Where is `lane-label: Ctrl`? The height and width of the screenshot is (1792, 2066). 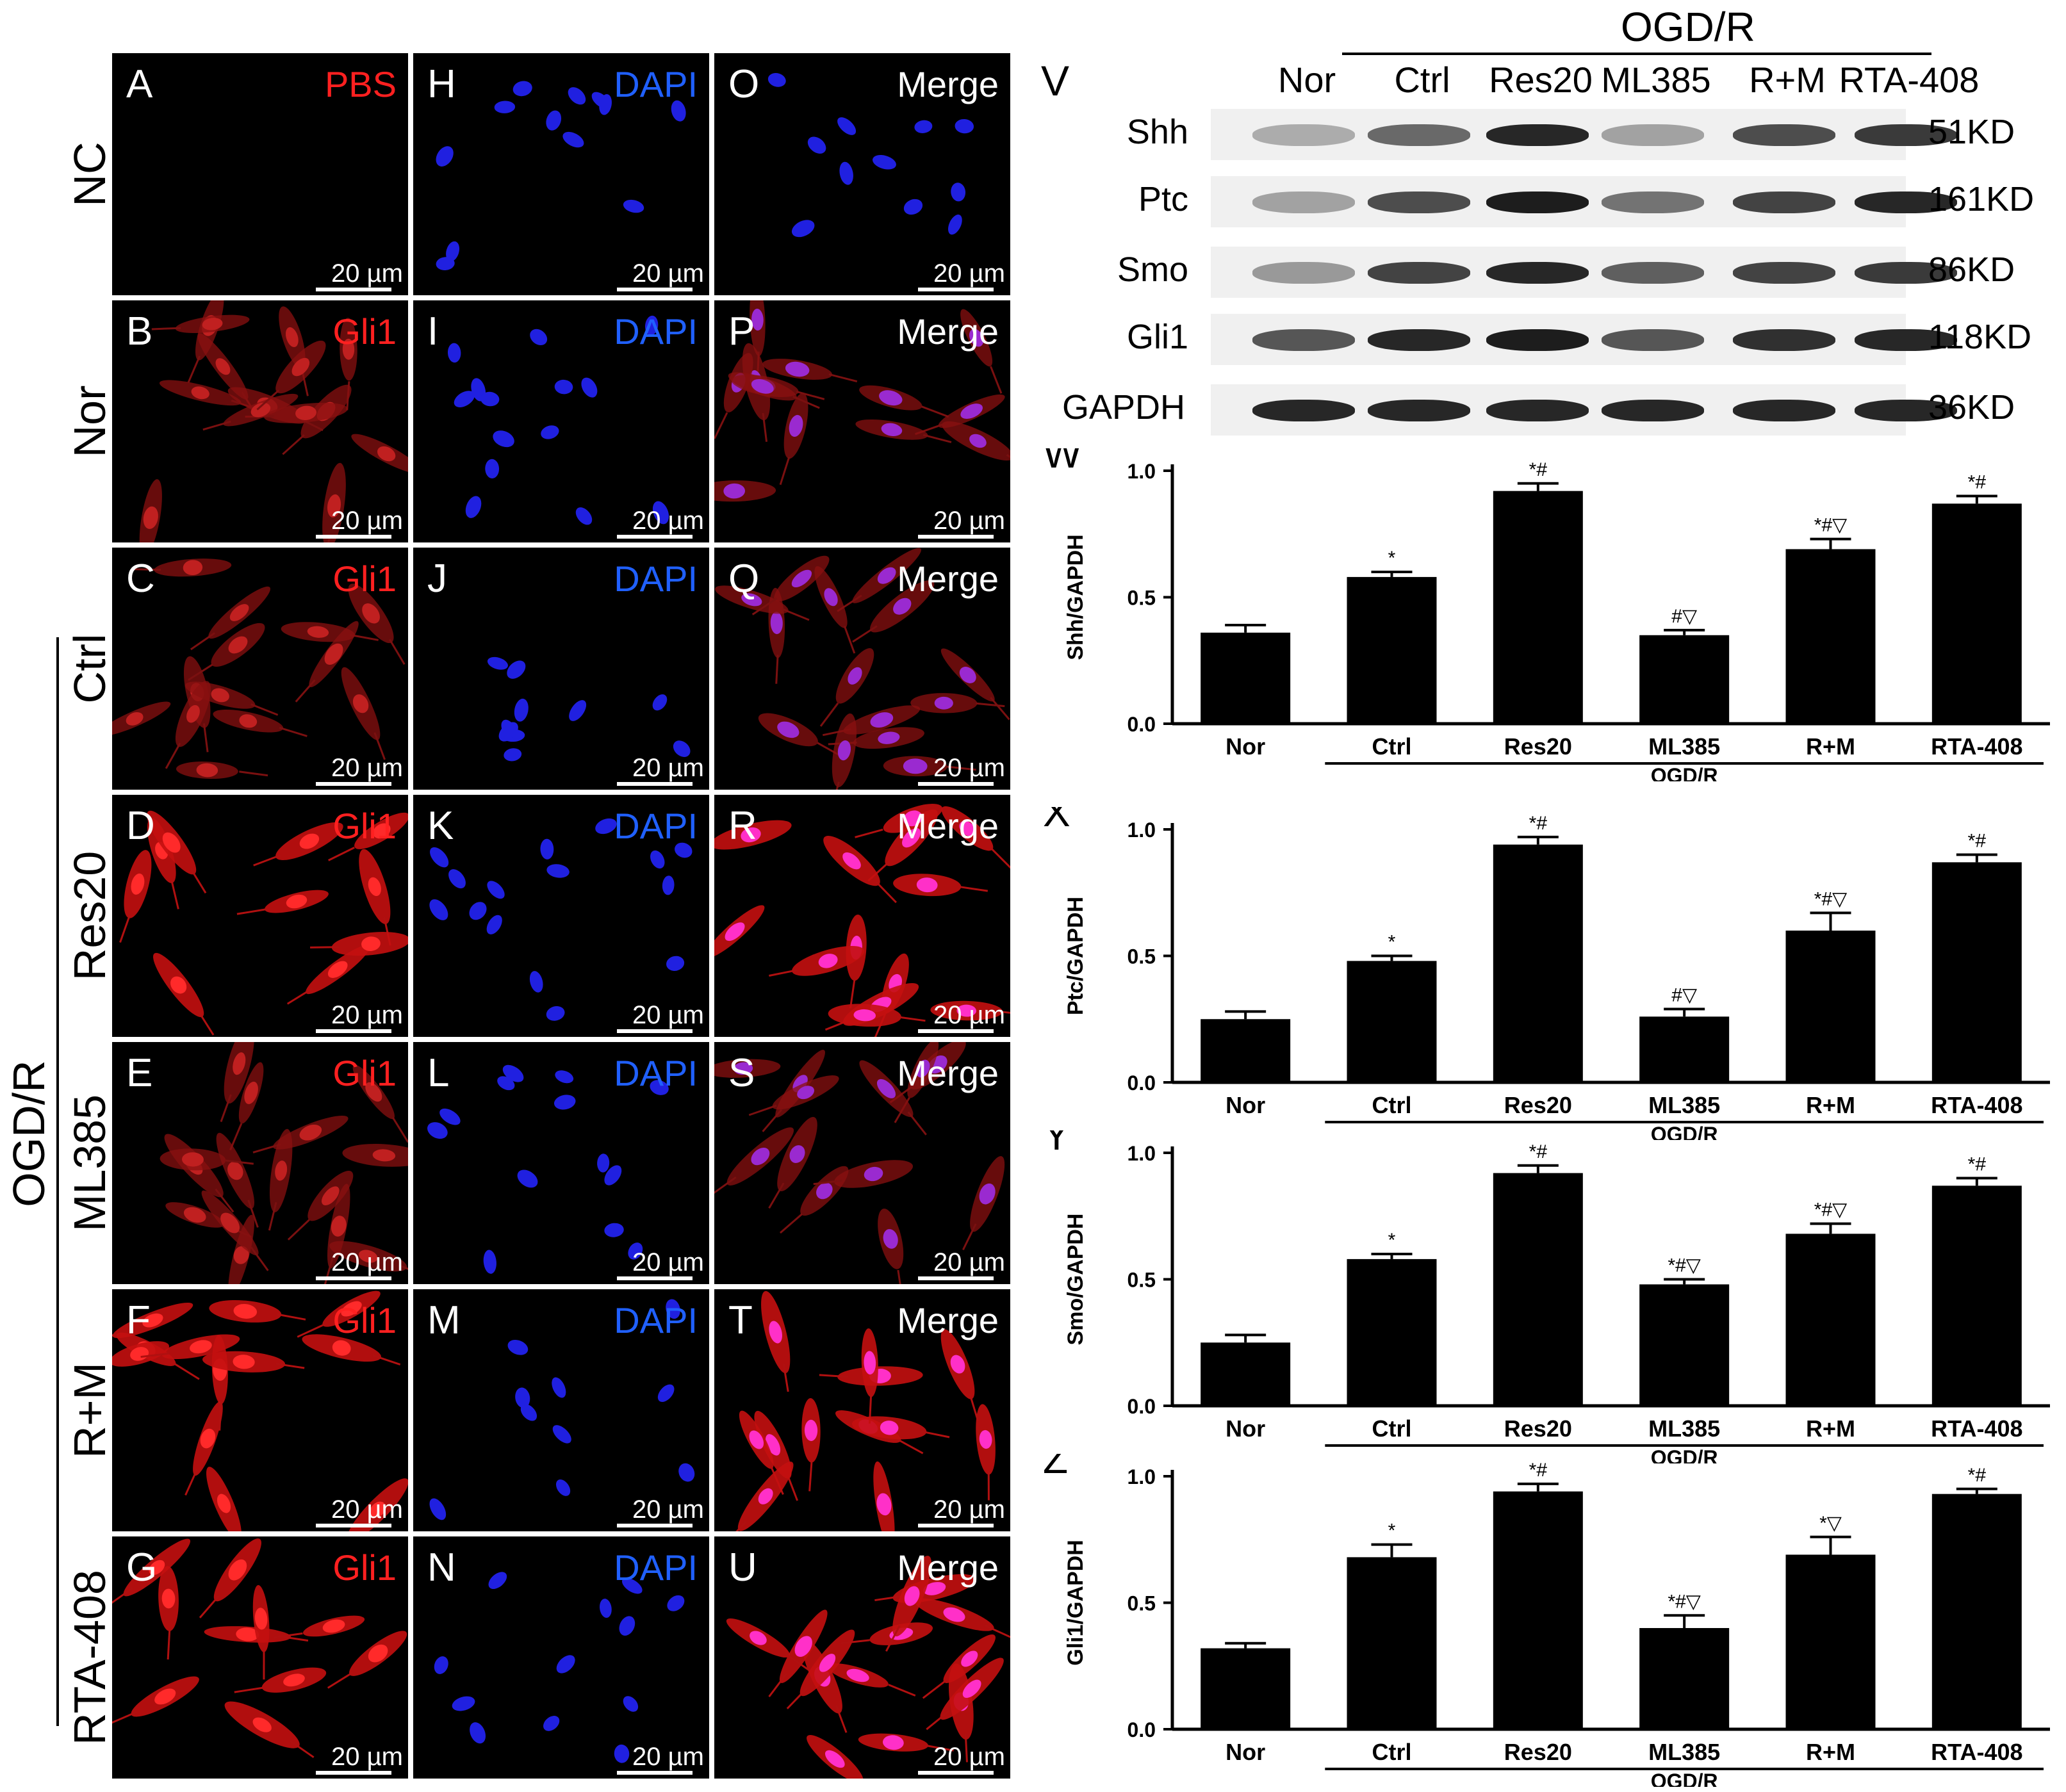 lane-label: Ctrl is located at coordinates (1422, 80).